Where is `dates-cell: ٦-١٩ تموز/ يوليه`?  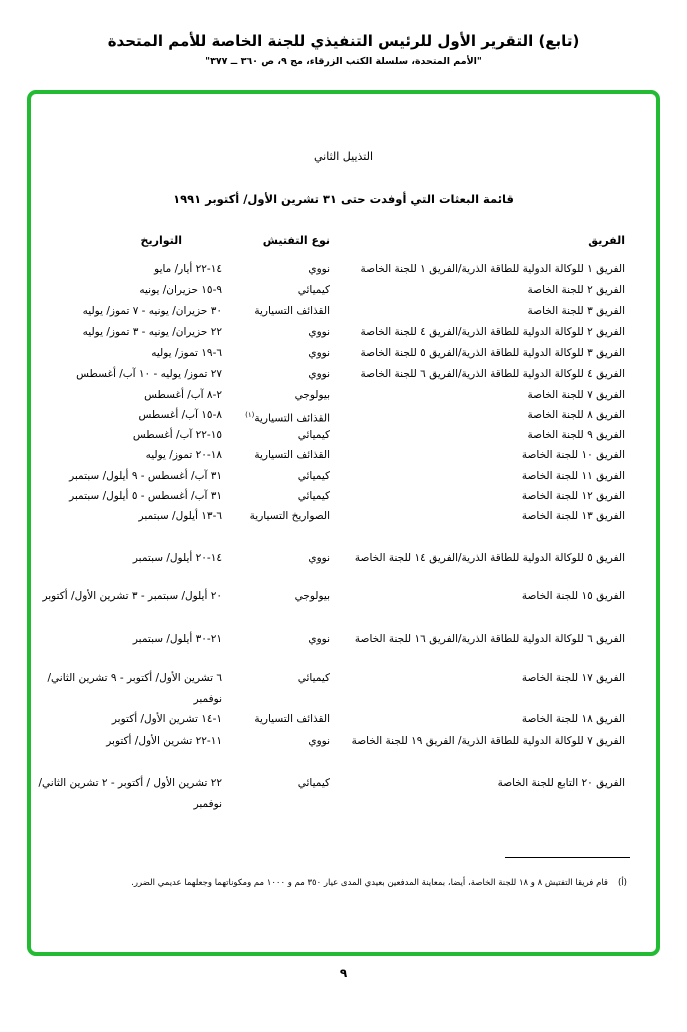
dates-cell: ٦-١٩ تموز/ يوليه is located at coordinates (186, 353).